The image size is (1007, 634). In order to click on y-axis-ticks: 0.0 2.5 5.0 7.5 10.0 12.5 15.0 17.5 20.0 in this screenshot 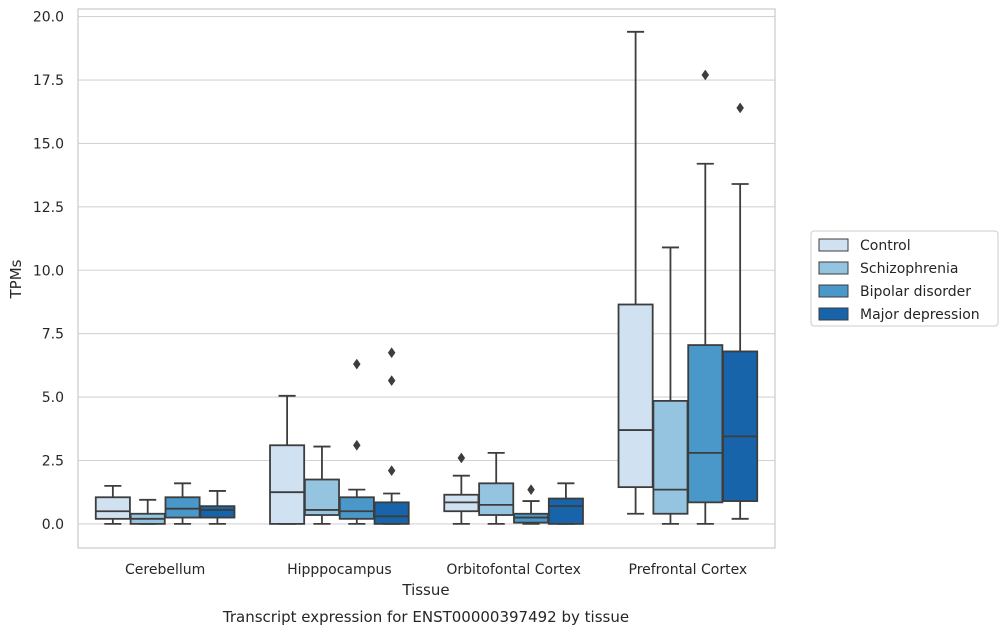, I will do `click(48, 271)`.